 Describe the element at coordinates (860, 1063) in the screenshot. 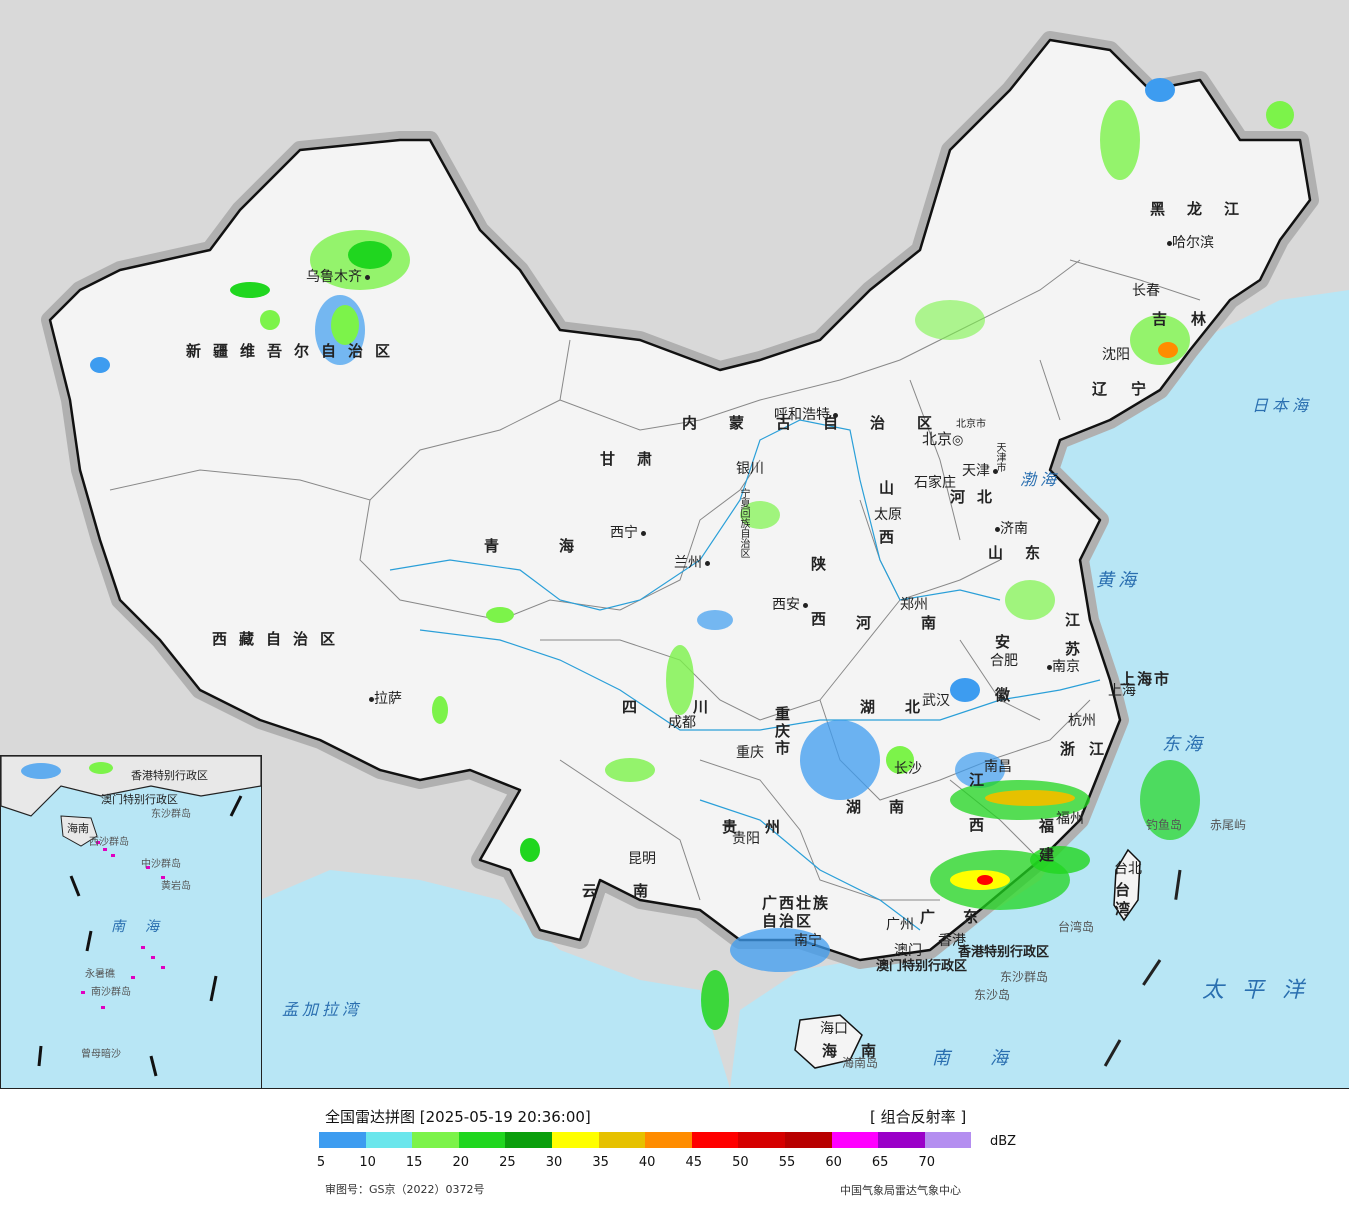

I see `place-hainan-island: 海南岛` at that location.